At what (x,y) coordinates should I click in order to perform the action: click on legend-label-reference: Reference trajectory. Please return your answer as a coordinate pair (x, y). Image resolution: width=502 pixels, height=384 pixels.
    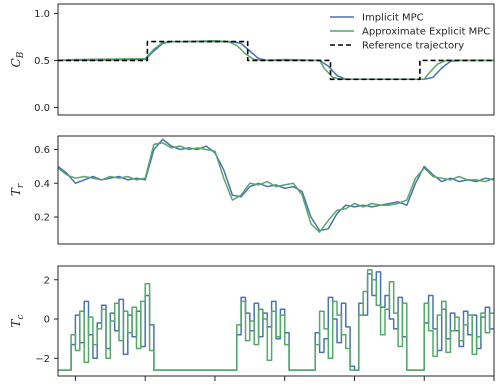
    Looking at the image, I should click on (413, 46).